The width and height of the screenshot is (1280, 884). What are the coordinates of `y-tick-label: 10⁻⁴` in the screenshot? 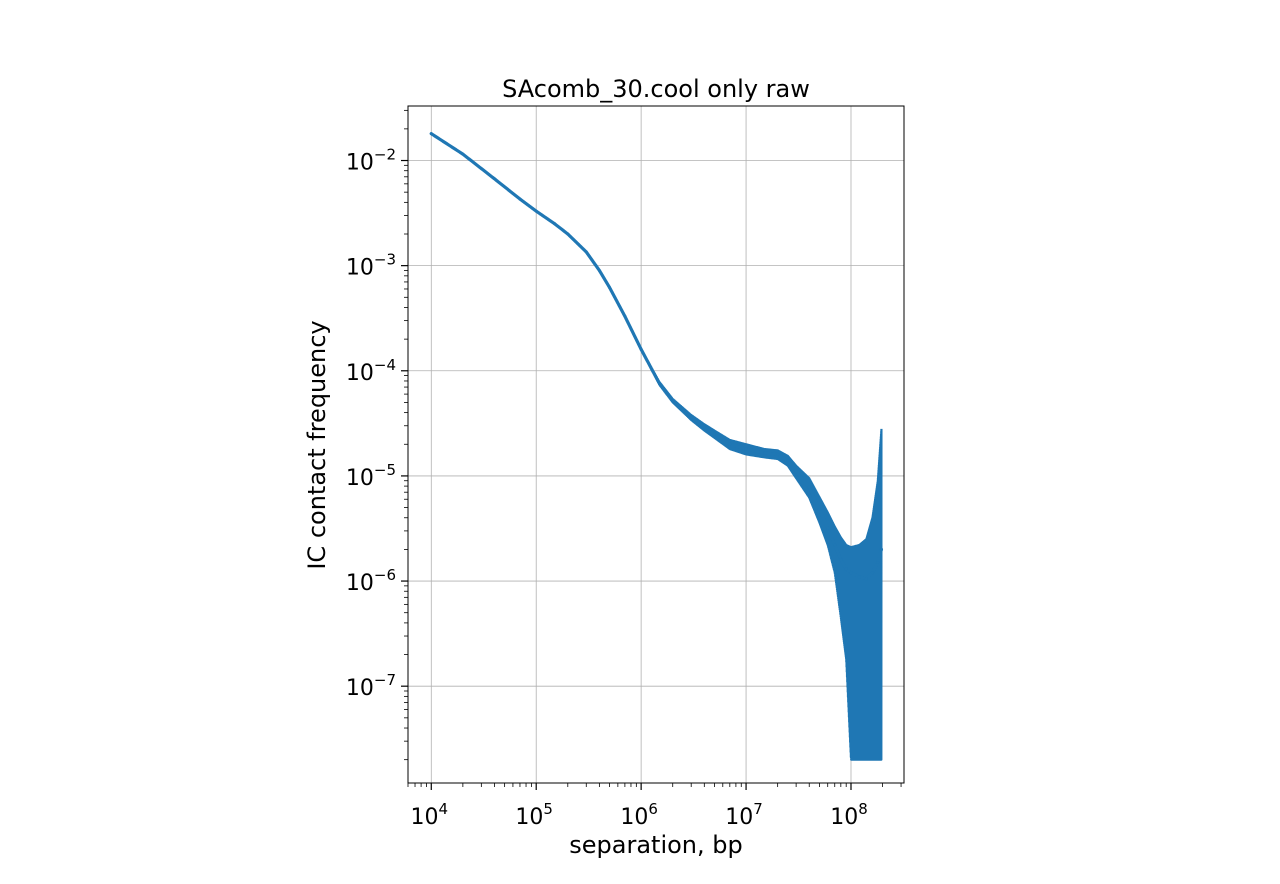 It's located at (371, 371).